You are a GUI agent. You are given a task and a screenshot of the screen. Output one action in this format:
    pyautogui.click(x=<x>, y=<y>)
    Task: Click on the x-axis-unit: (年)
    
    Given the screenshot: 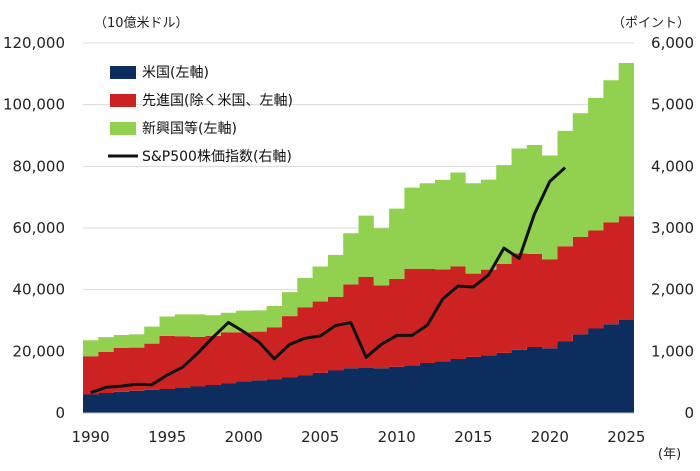 What is the action you would take?
    pyautogui.click(x=669, y=454)
    